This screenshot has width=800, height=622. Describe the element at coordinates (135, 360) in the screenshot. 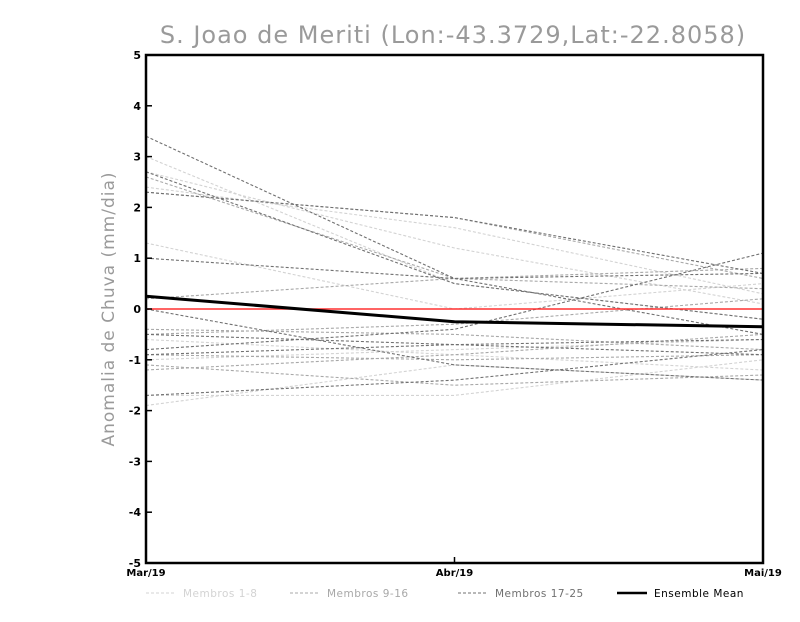

I see `y-tick-label: -1` at that location.